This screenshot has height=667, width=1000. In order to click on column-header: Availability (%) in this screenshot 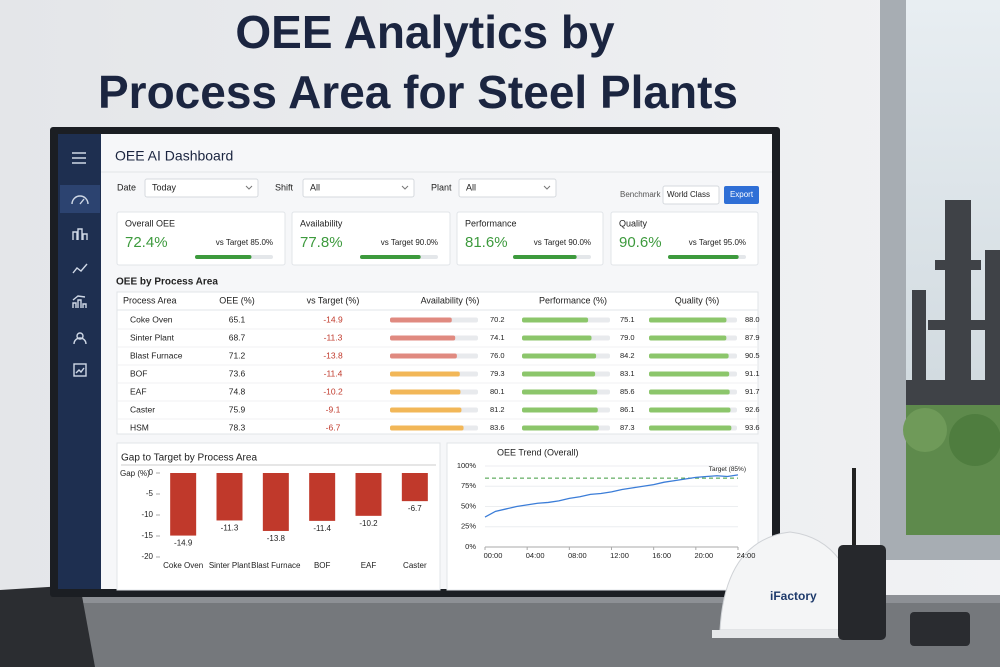, I will do `click(450, 300)`.